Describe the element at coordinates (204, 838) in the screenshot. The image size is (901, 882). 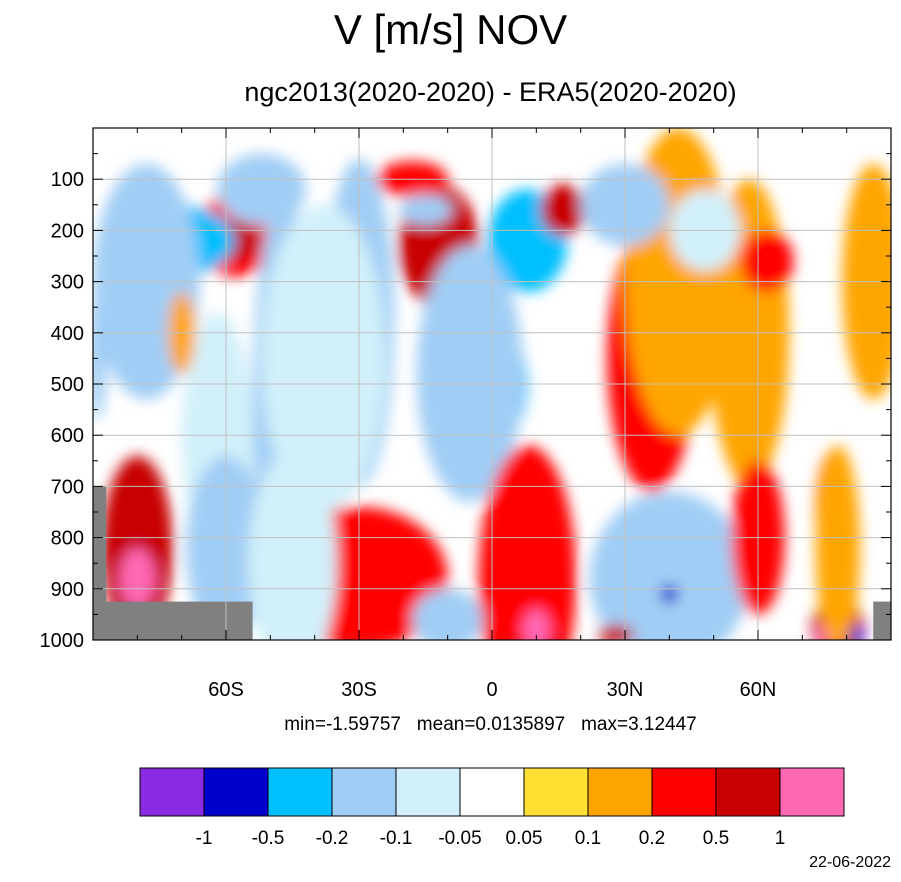
I see `colorbar-label: -1` at that location.